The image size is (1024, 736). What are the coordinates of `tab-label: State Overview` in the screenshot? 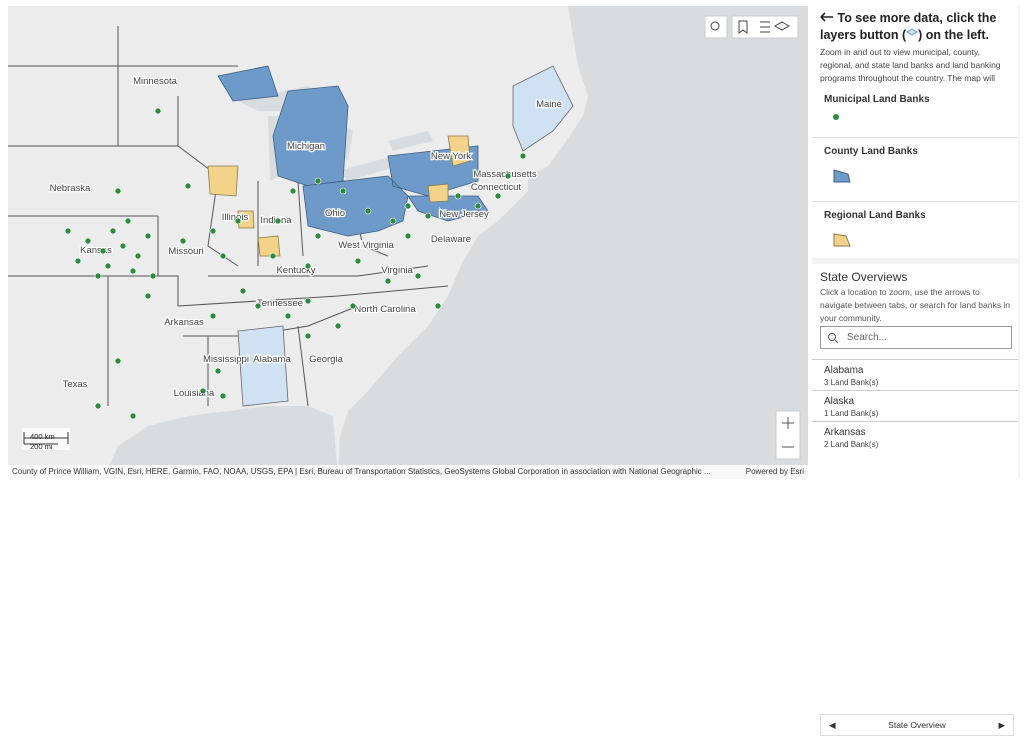 It's located at (917, 725).